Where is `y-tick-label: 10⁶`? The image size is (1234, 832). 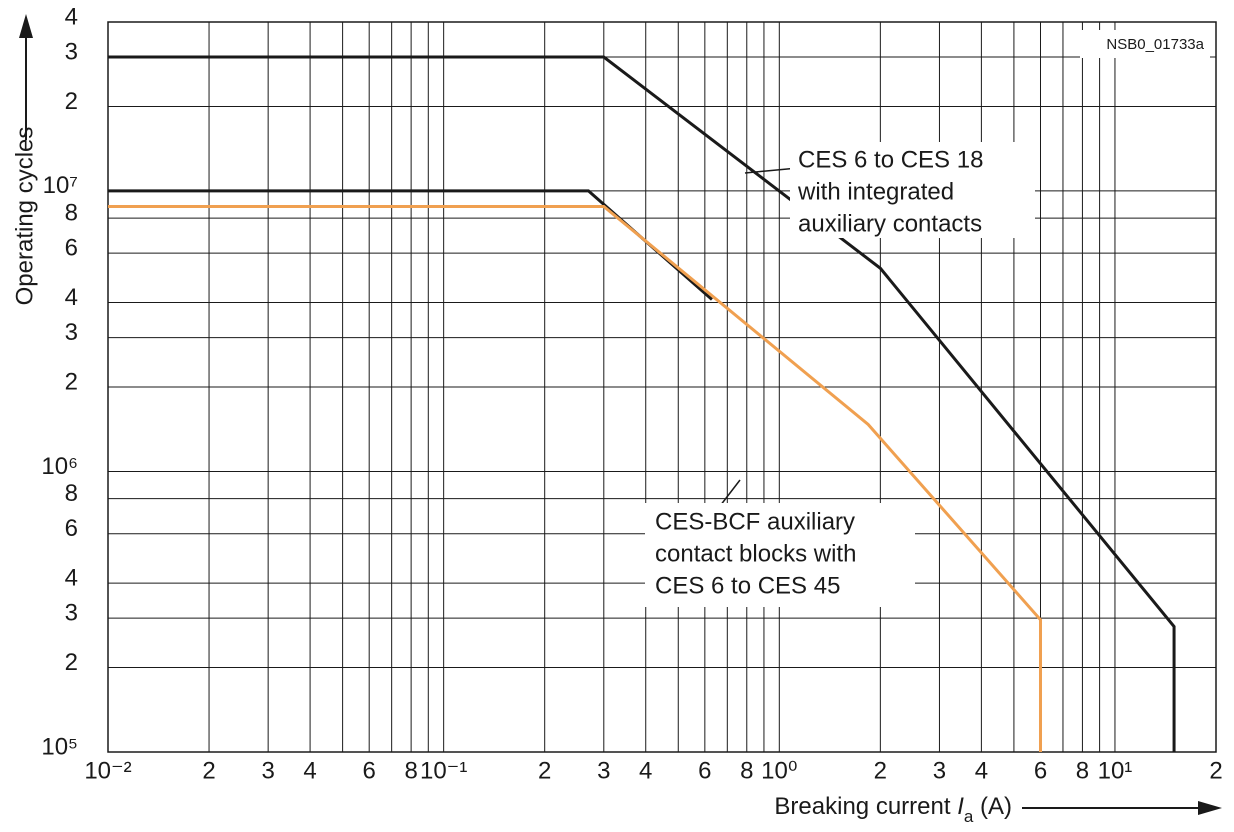
y-tick-label: 10⁶ is located at coordinates (59, 466).